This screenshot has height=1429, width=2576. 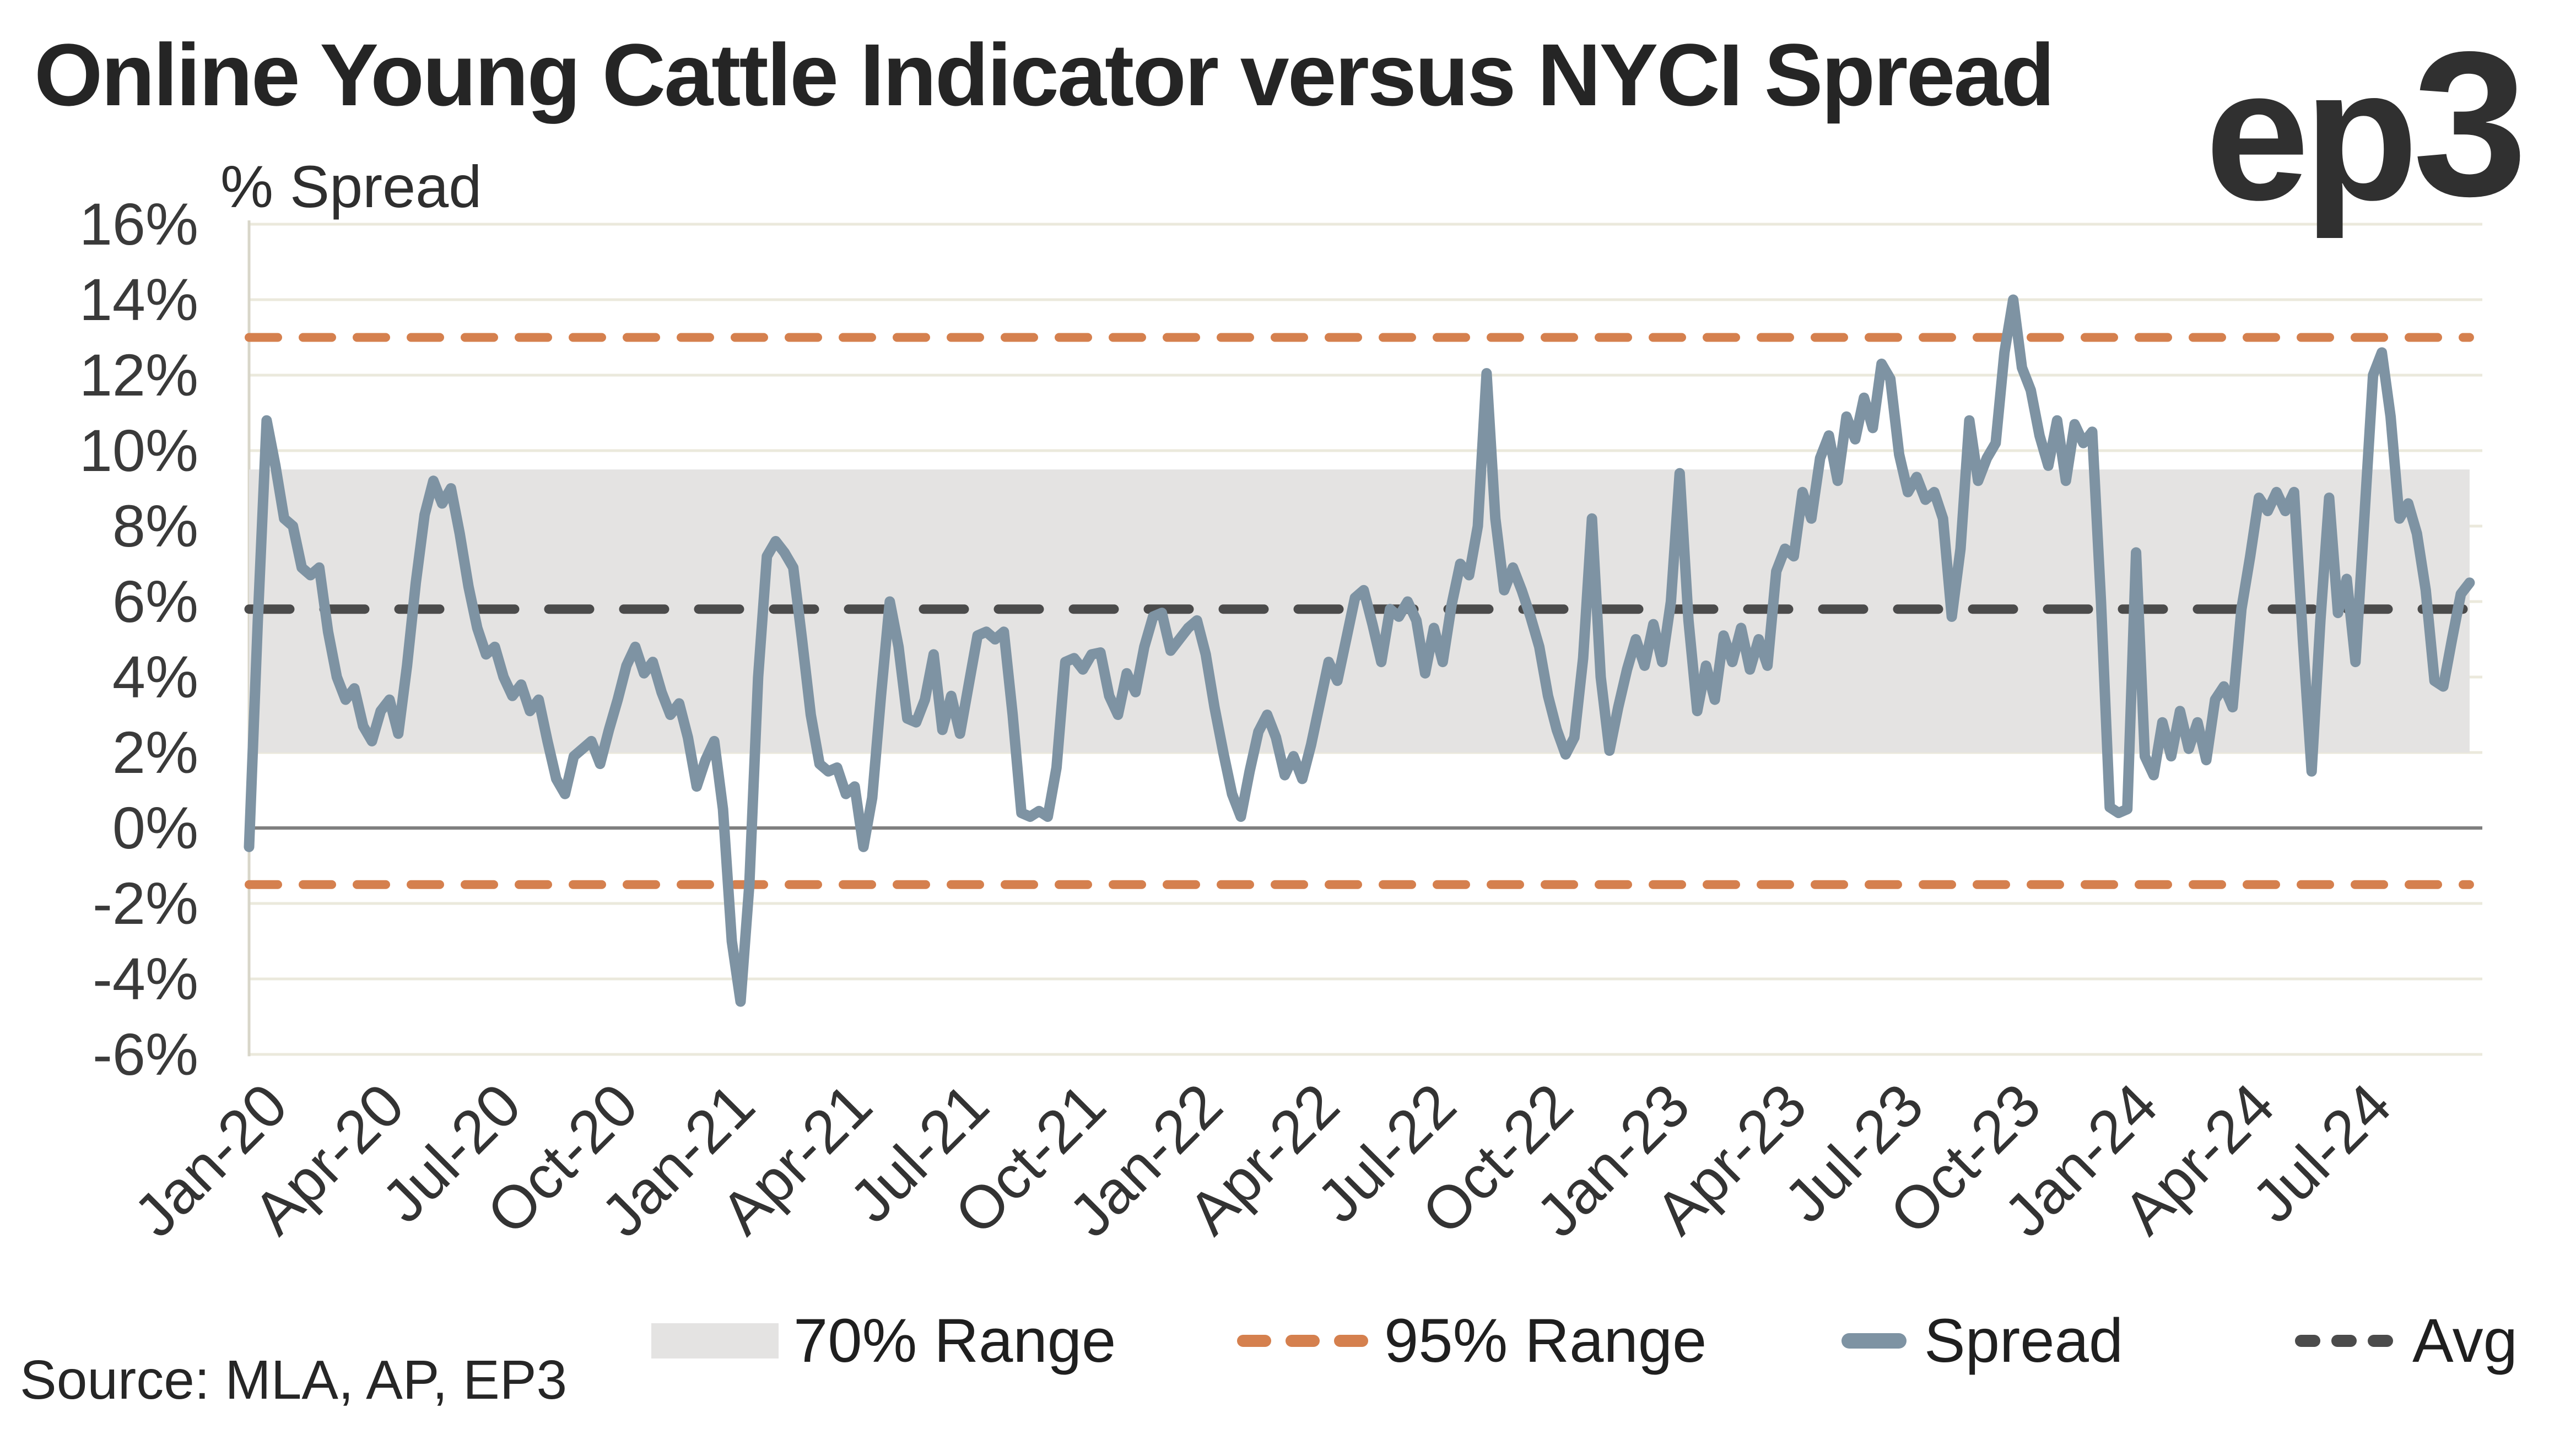 I want to click on y-tick-label: 16%, so click(x=138, y=224).